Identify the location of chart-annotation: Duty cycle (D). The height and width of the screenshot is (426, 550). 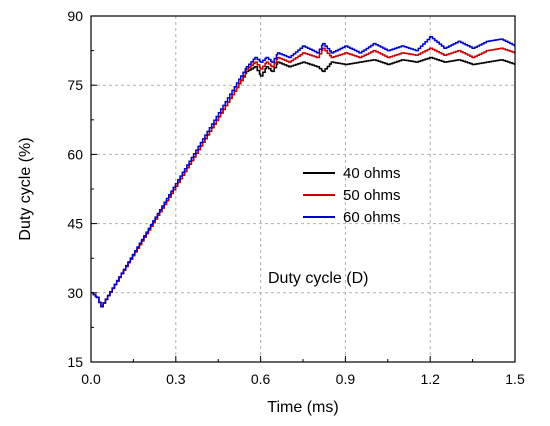
(318, 278).